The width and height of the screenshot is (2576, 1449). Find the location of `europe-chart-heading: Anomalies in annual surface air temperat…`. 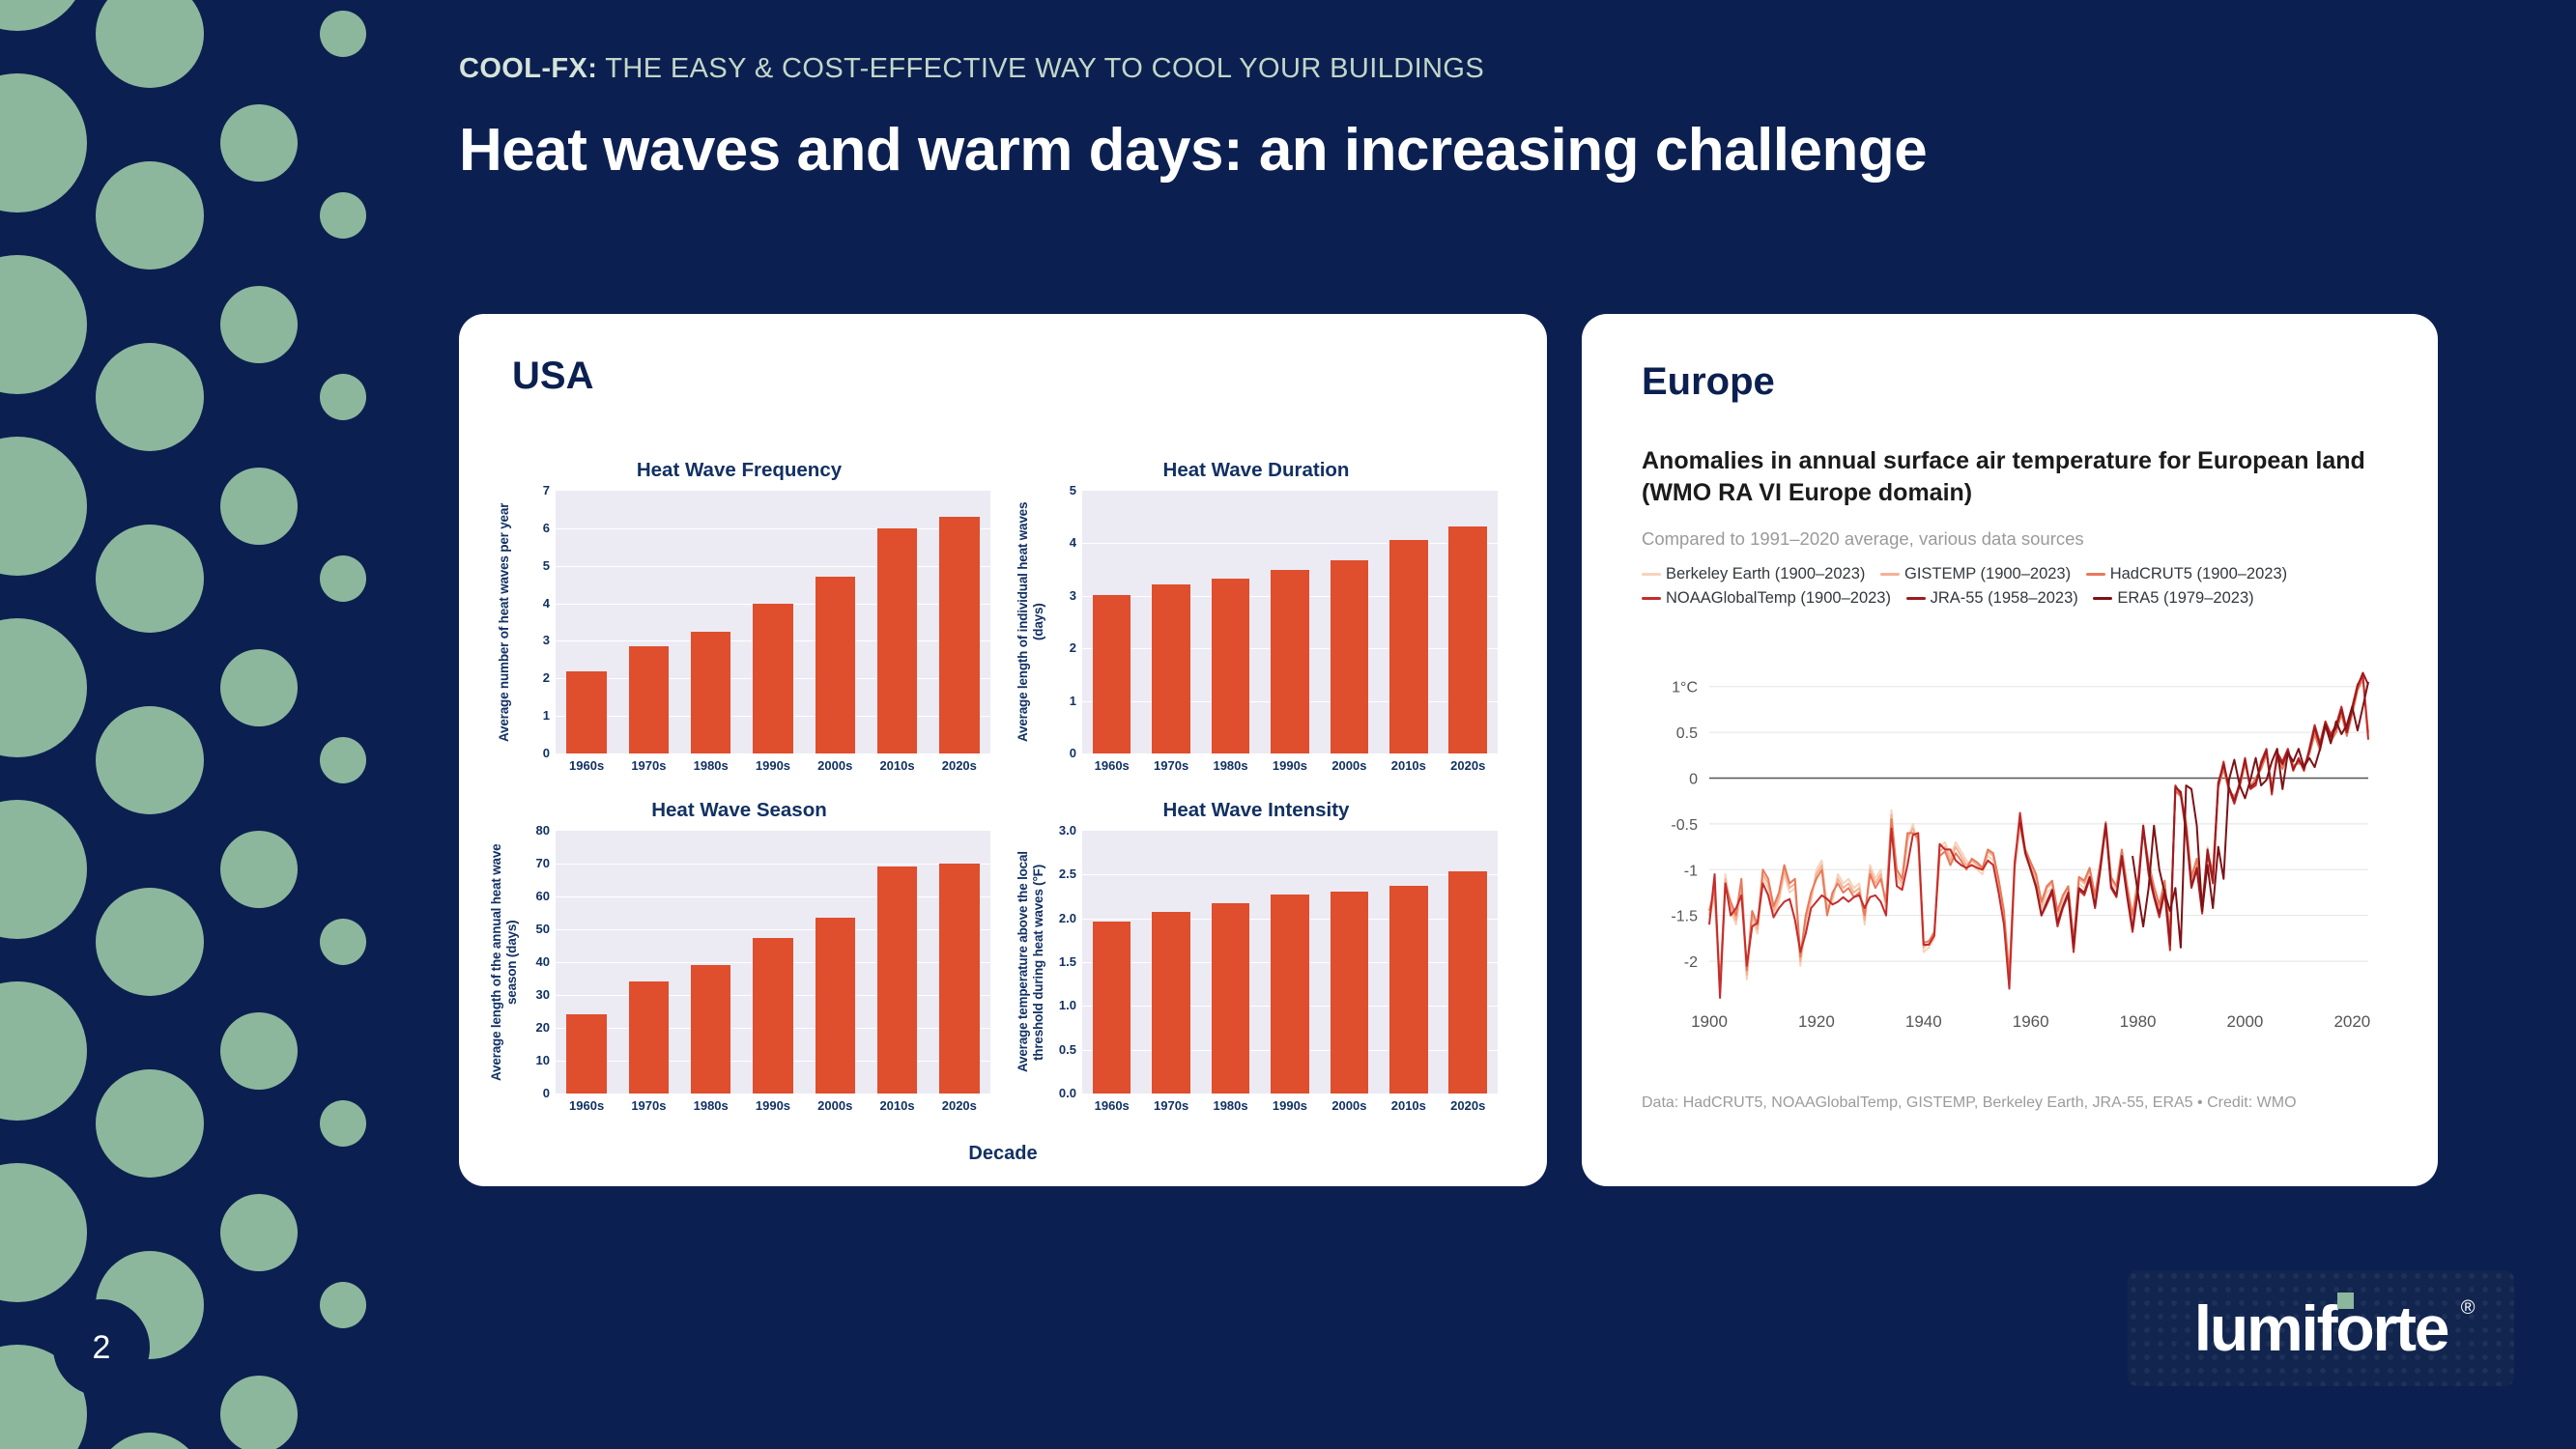

europe-chart-heading: Anomalies in annual surface air temperat… is located at coordinates (2004, 476).